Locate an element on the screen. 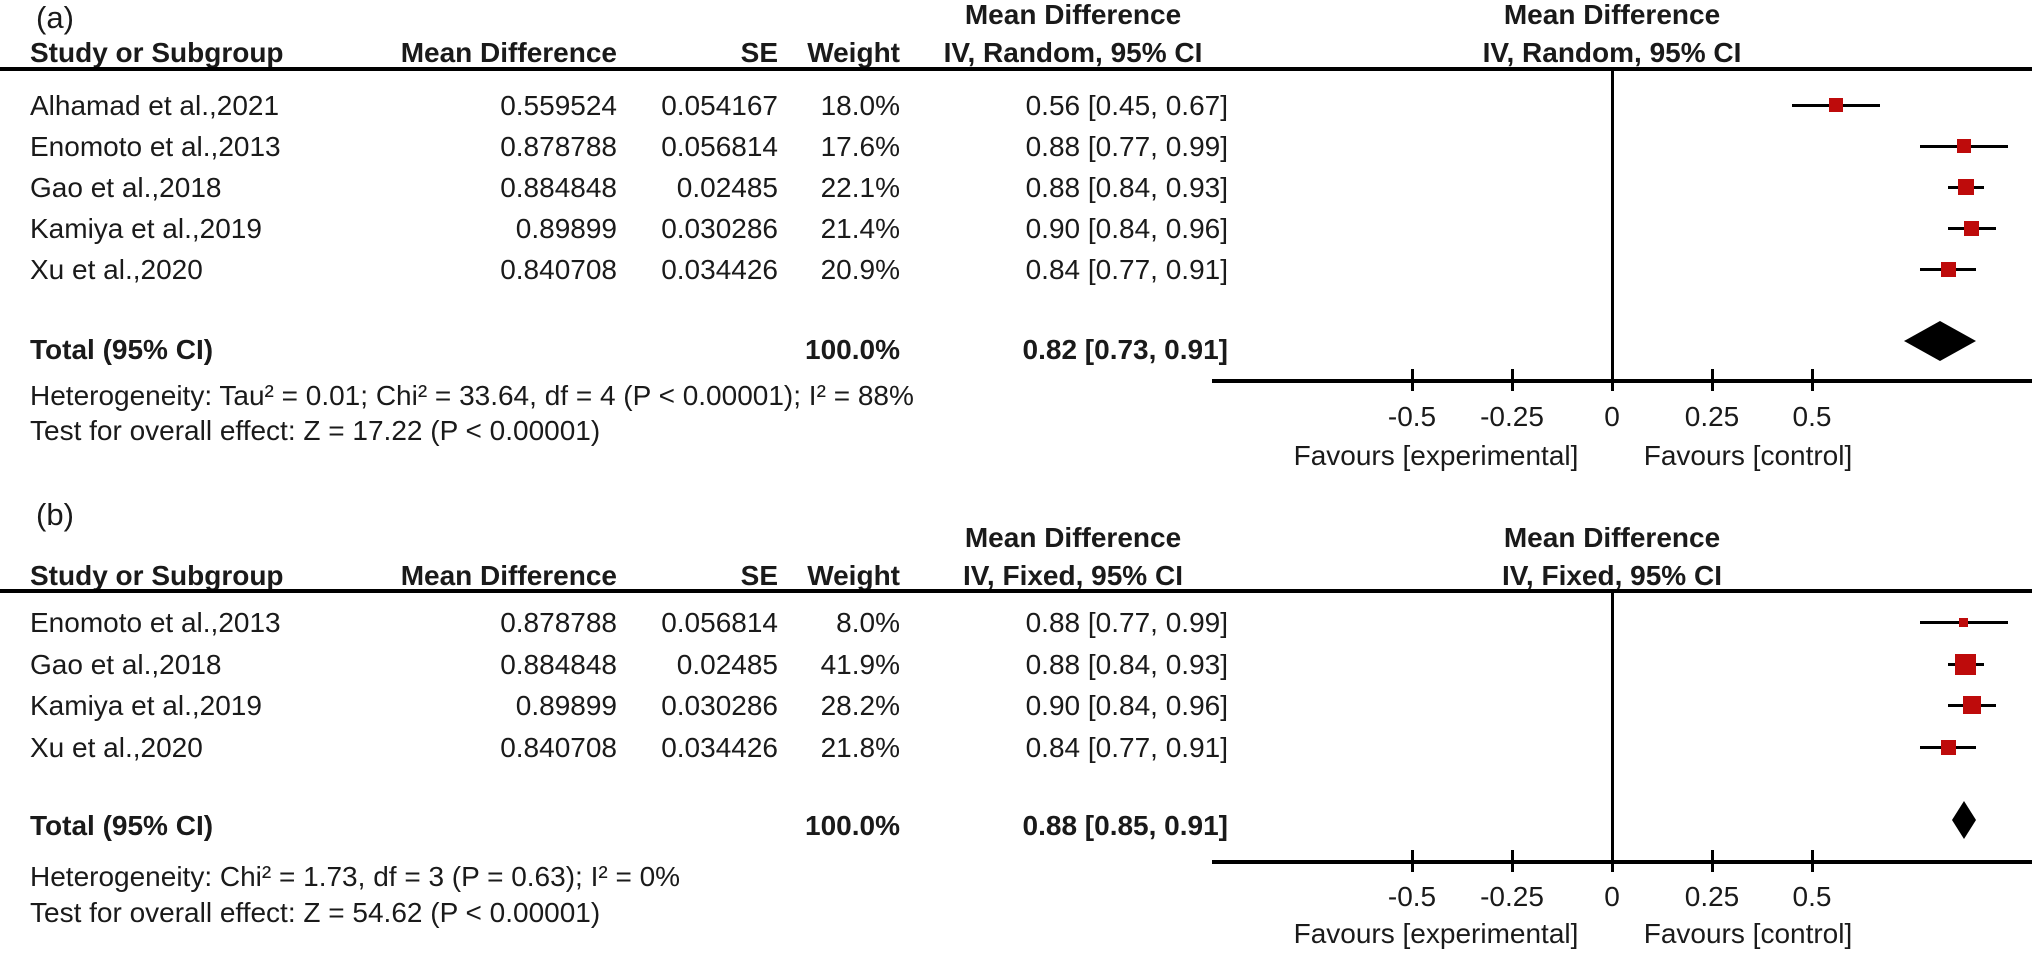 The height and width of the screenshot is (953, 2032). study-weight: 21.8% is located at coordinates (860, 747).